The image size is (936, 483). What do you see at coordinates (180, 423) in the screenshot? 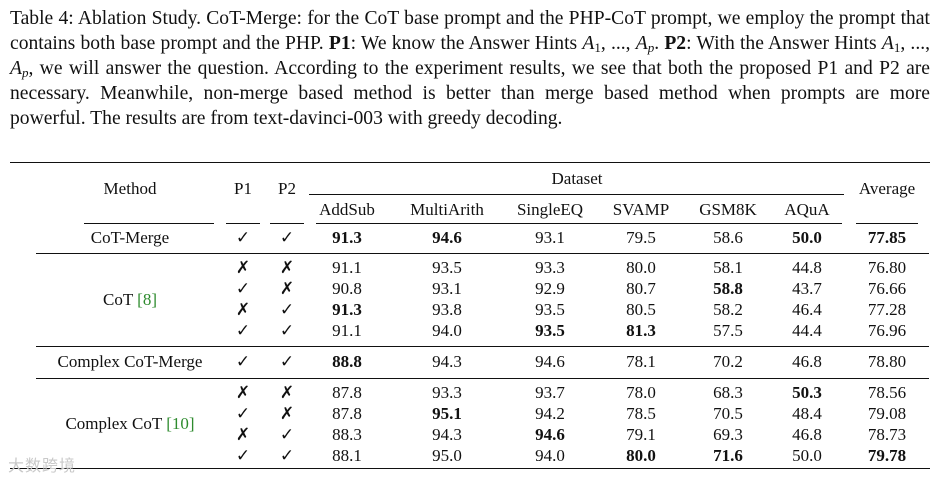
I see `method-citation-link: [10]` at bounding box center [180, 423].